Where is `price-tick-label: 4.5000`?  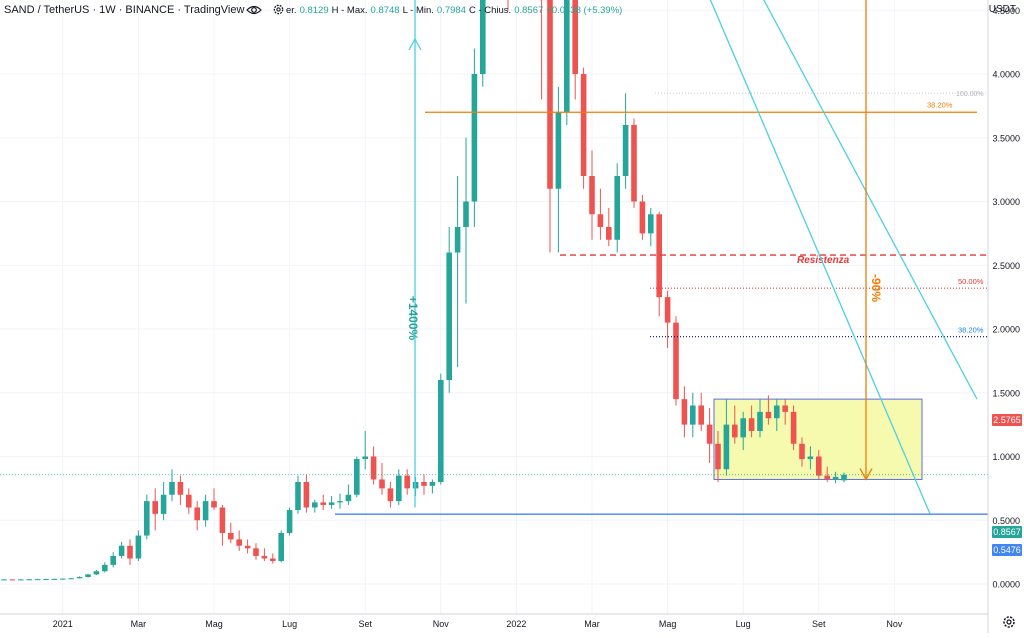
price-tick-label: 4.5000 is located at coordinates (1006, 11).